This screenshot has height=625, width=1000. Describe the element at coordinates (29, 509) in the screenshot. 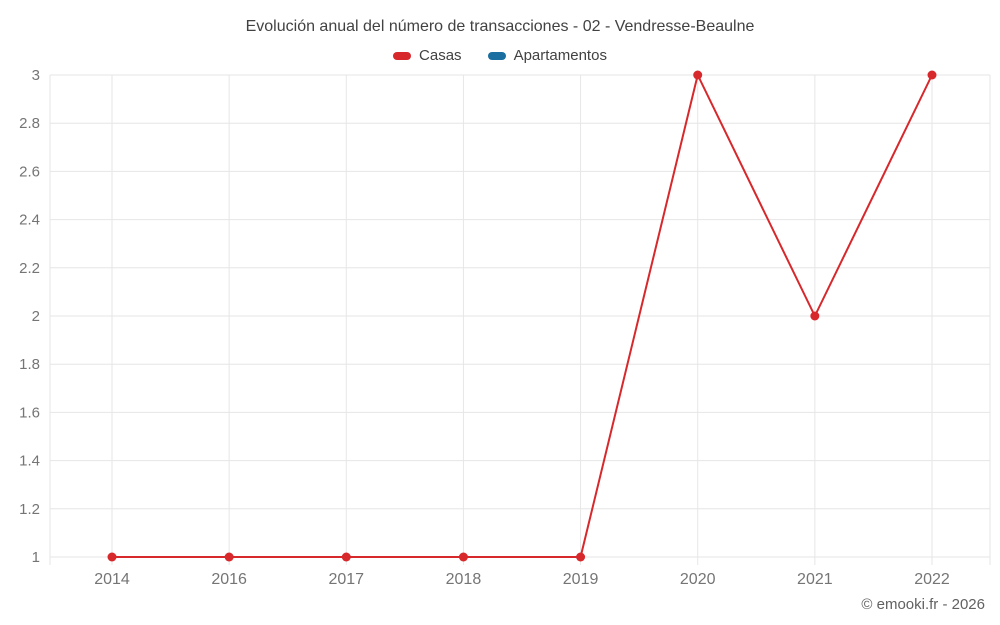

I see `svg-text: 1.2` at that location.